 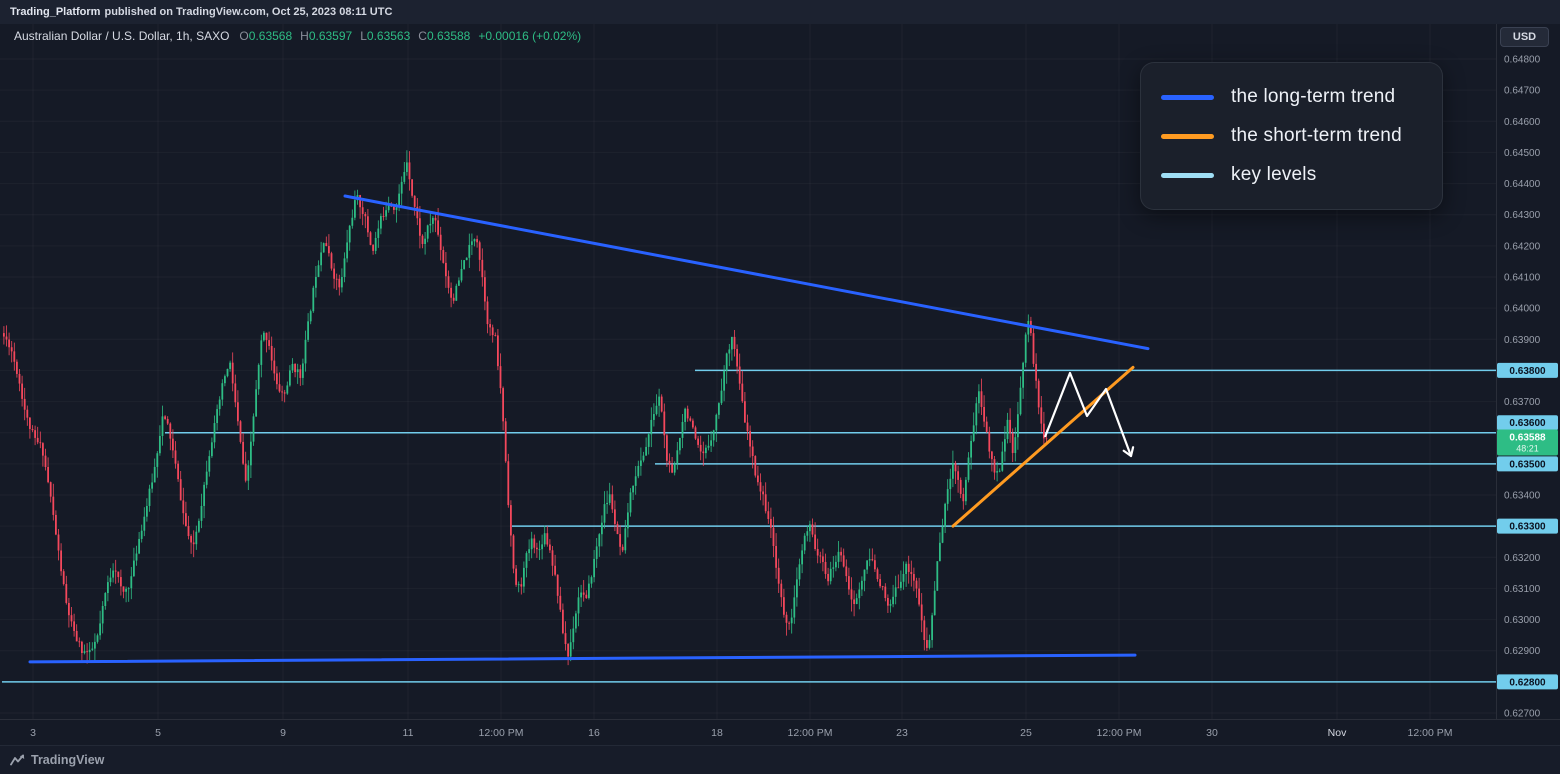 I want to click on price-tick-label: 0.64100, so click(x=1522, y=278).